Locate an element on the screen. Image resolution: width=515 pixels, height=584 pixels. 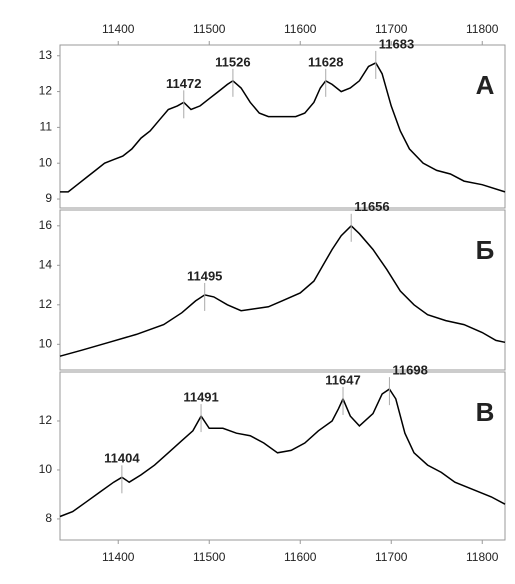
peak-label: 11526 is located at coordinates (232, 61).